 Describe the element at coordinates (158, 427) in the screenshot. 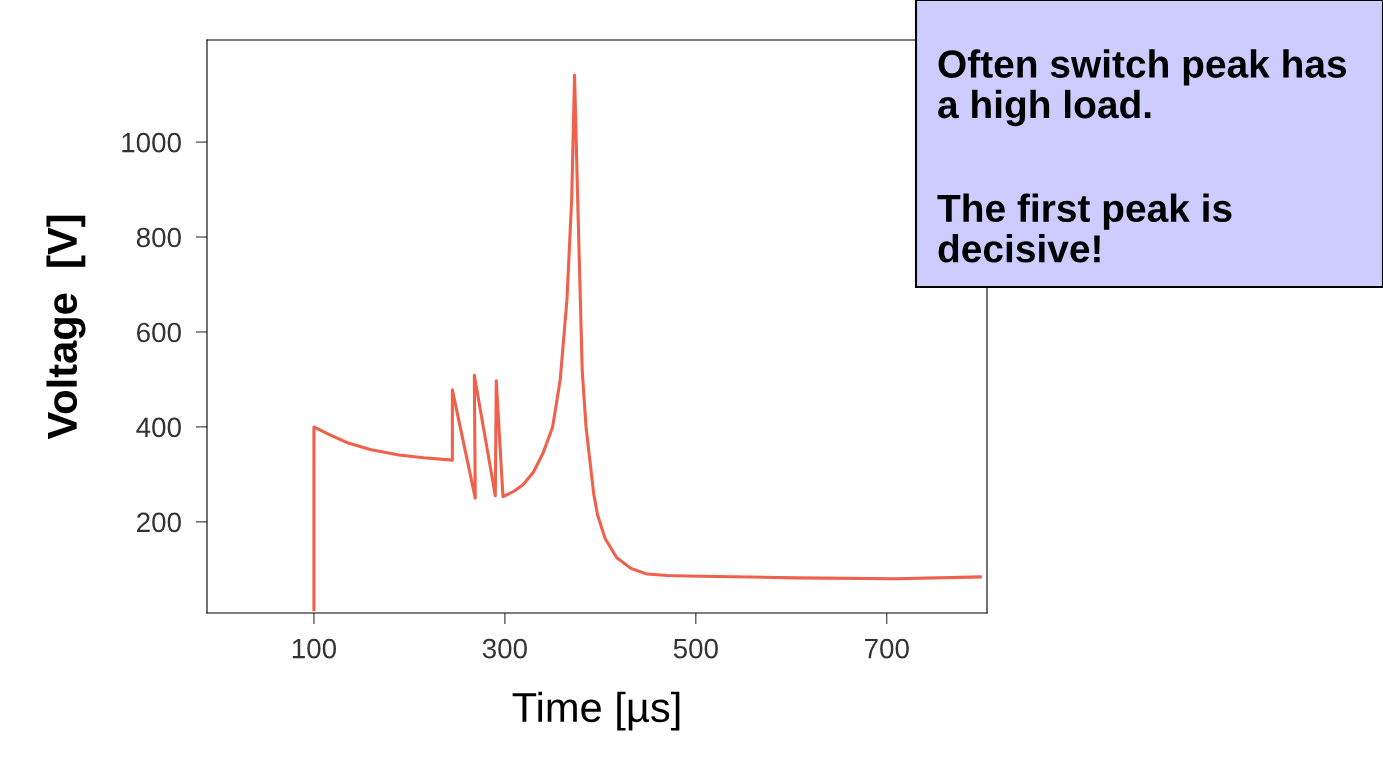

I see `y-tick-label: 400` at that location.